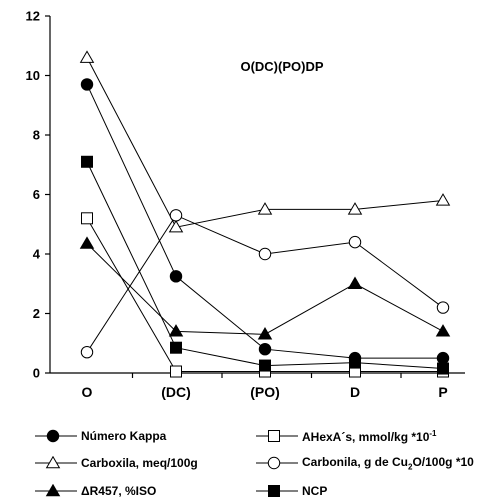 The image size is (479, 501). What do you see at coordinates (37, 254) in the screenshot?
I see `y-tick-label: 4` at bounding box center [37, 254].